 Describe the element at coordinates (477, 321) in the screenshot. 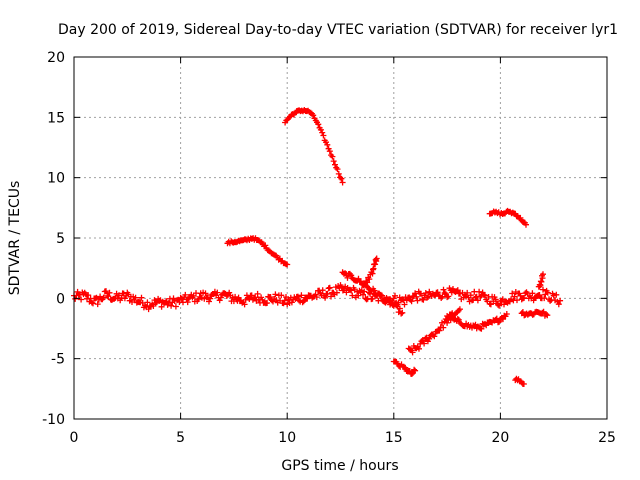

I see `series-segment-low-mid` at that location.